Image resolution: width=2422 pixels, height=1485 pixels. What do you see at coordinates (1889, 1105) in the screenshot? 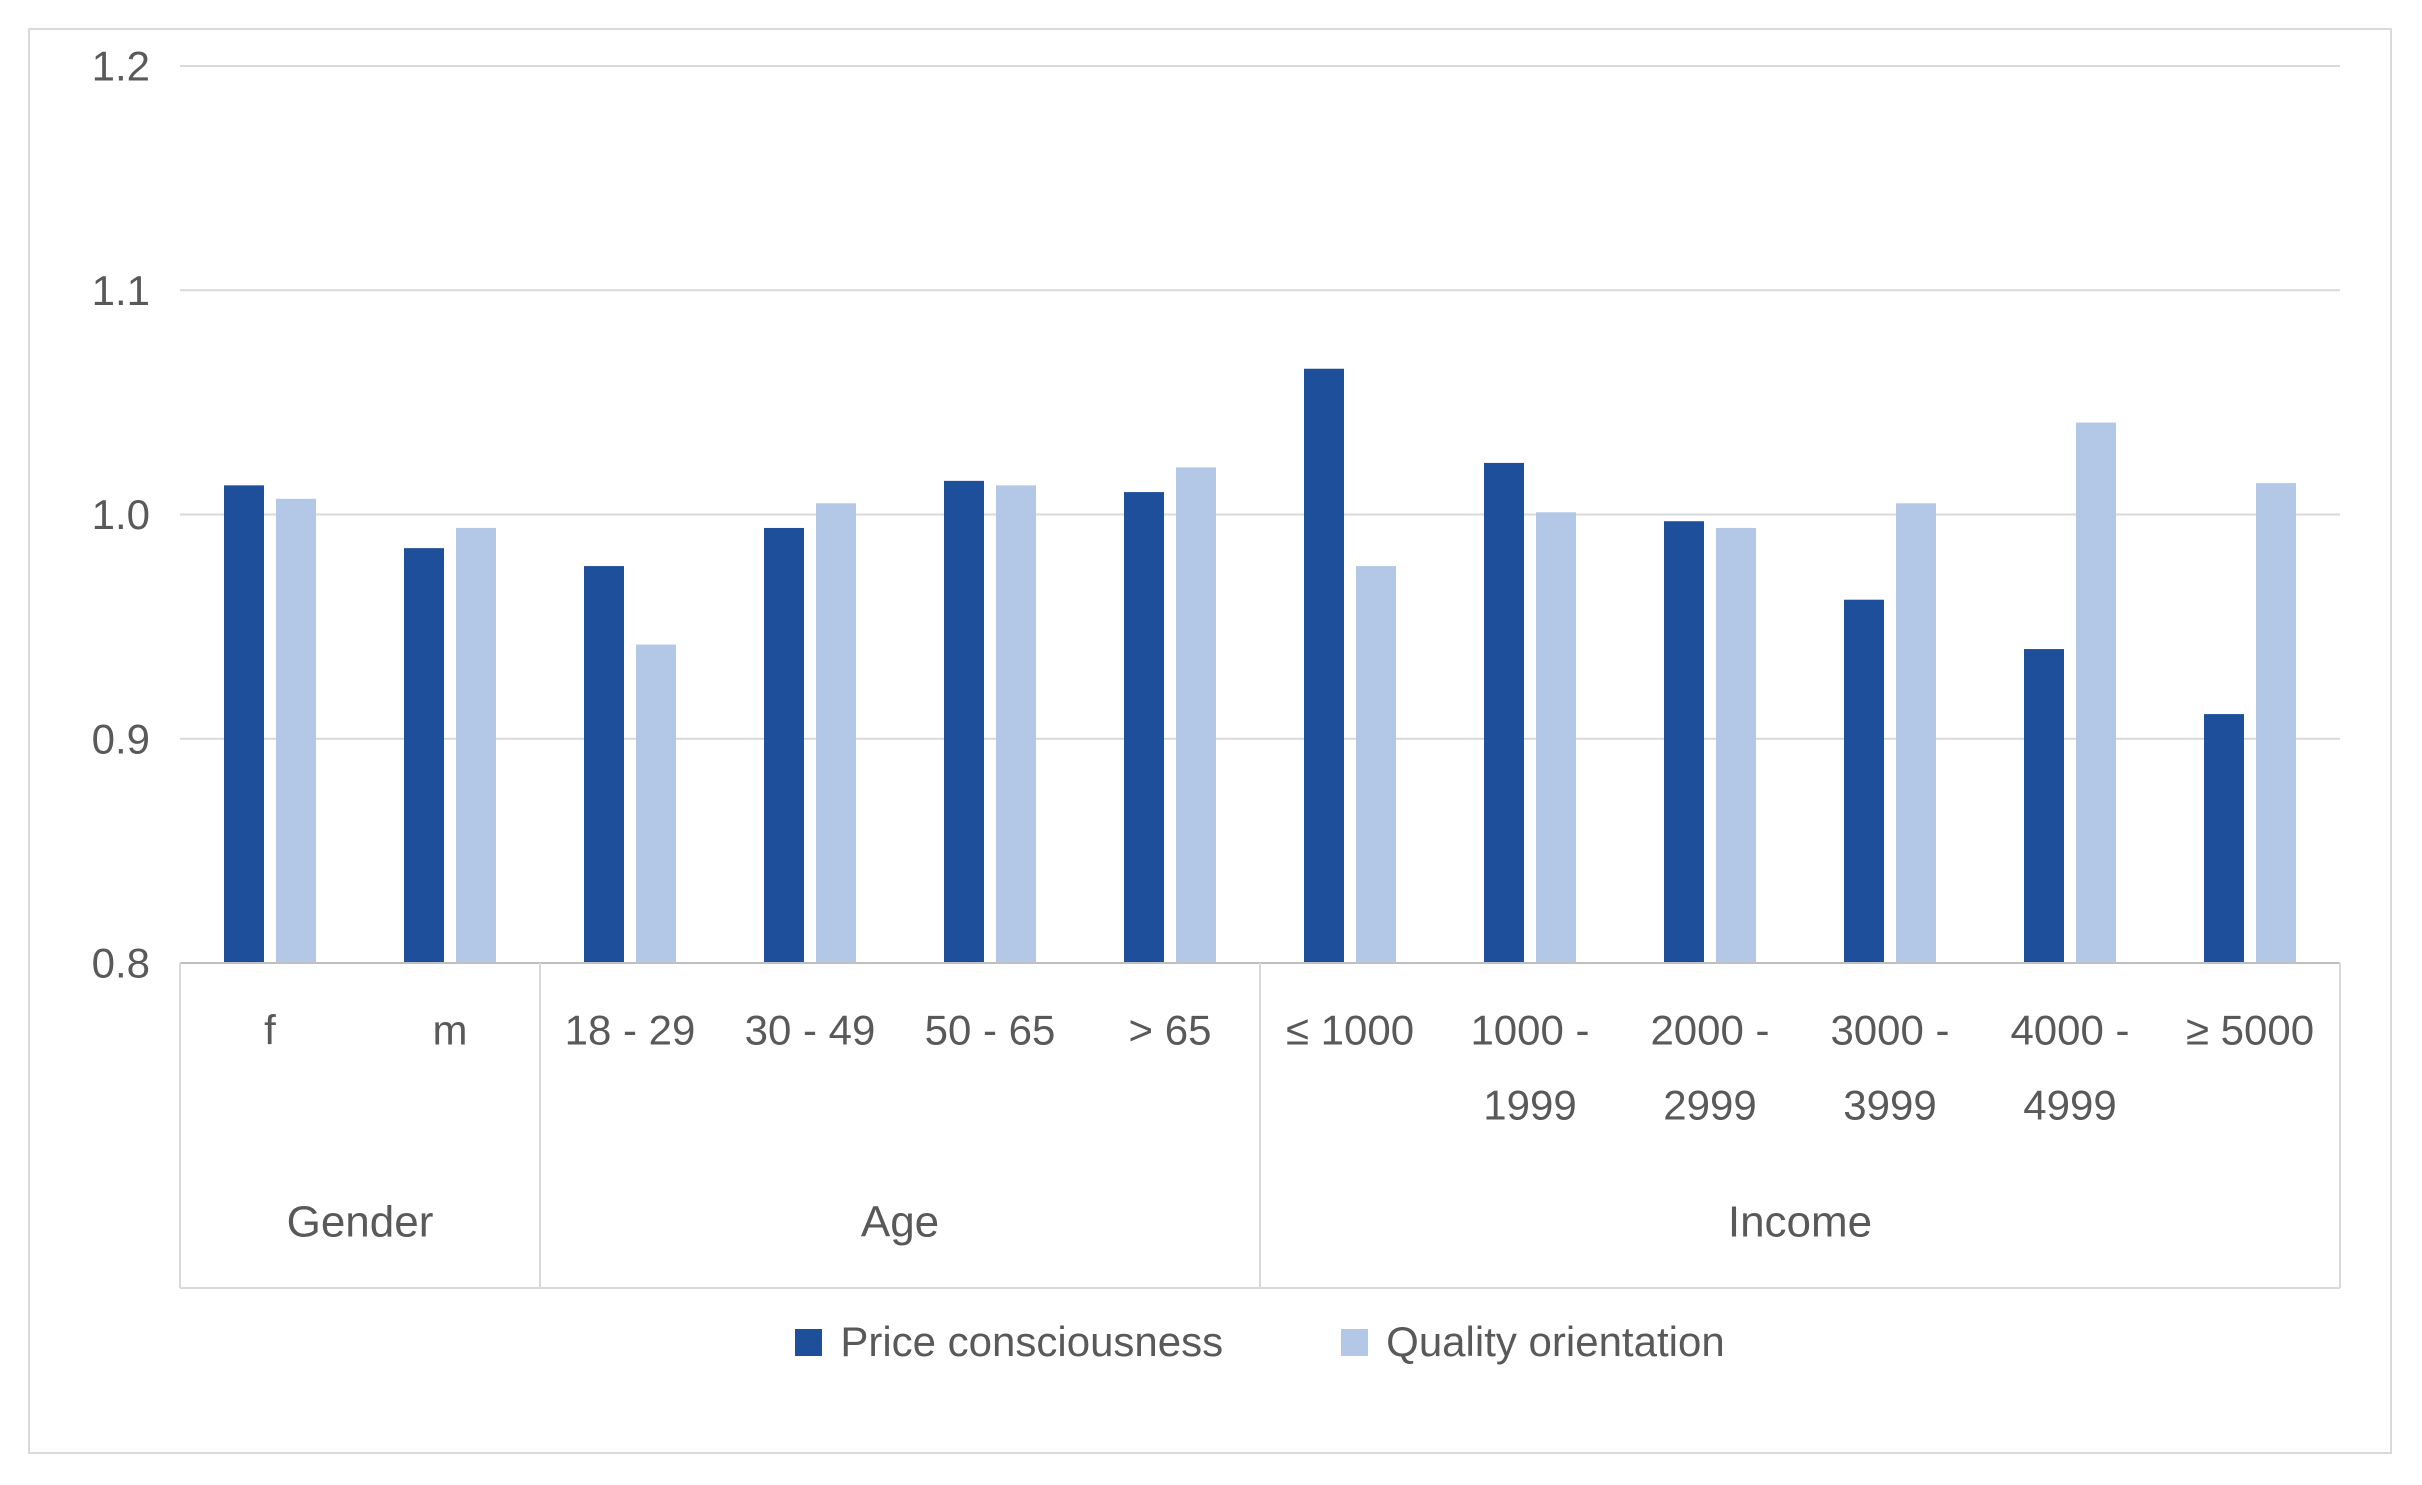
I see `category-label: 3999` at bounding box center [1889, 1105].